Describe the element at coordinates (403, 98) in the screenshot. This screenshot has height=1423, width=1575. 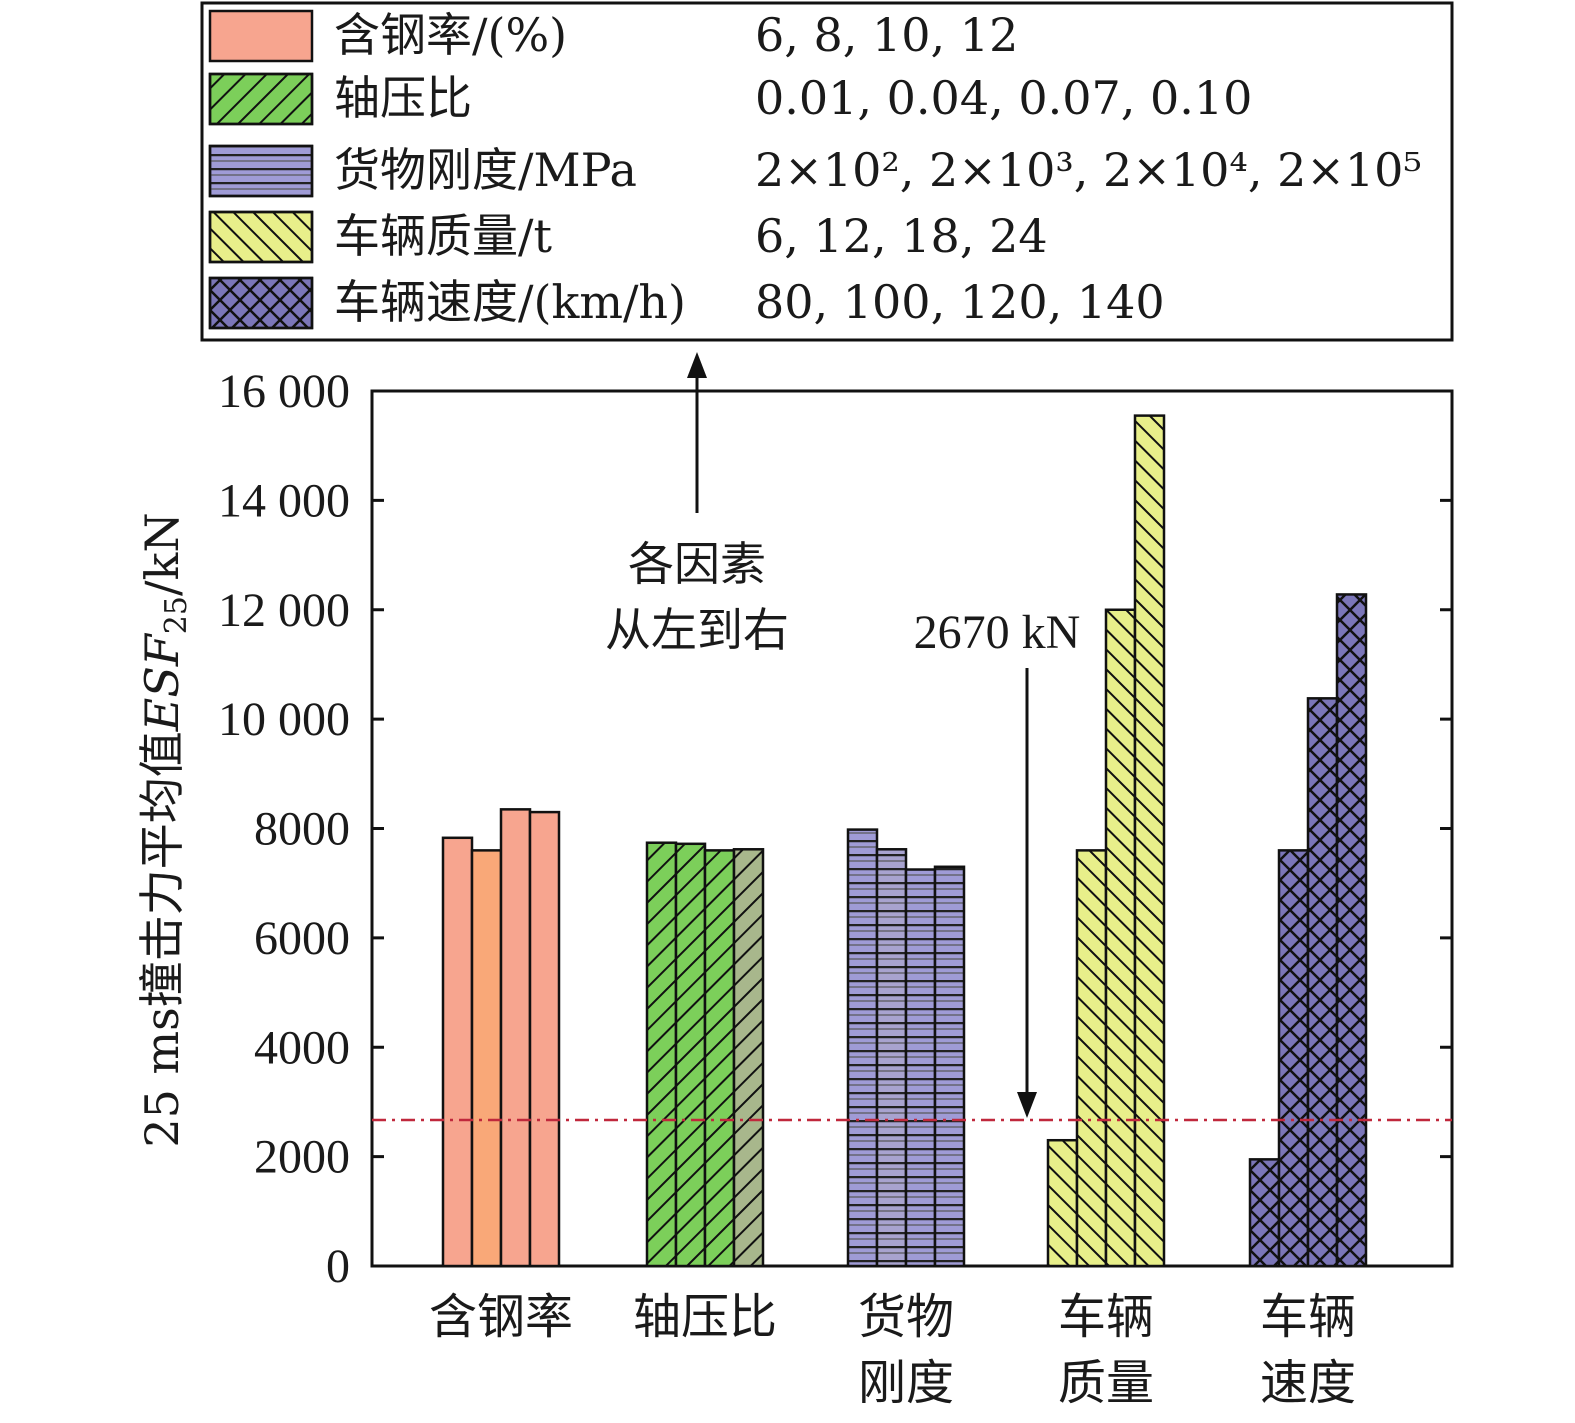
I see `legend-name-axial: 轴压比` at that location.